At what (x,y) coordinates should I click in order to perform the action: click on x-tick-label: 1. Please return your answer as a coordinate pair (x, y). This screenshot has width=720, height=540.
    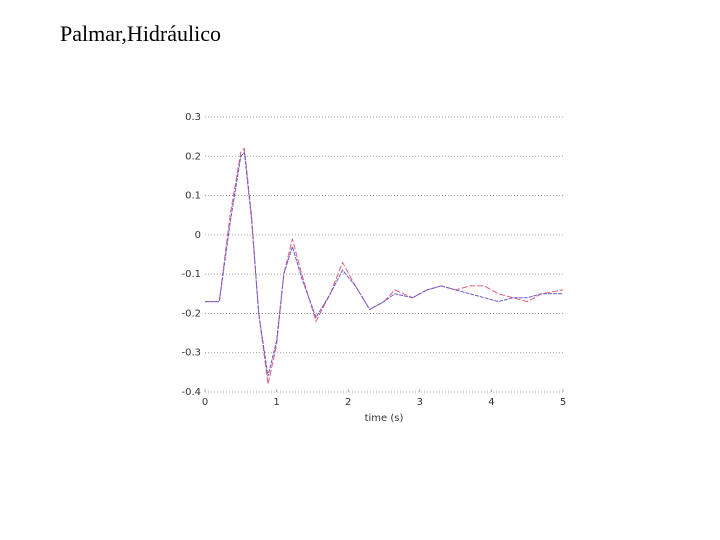
    Looking at the image, I should click on (276, 402).